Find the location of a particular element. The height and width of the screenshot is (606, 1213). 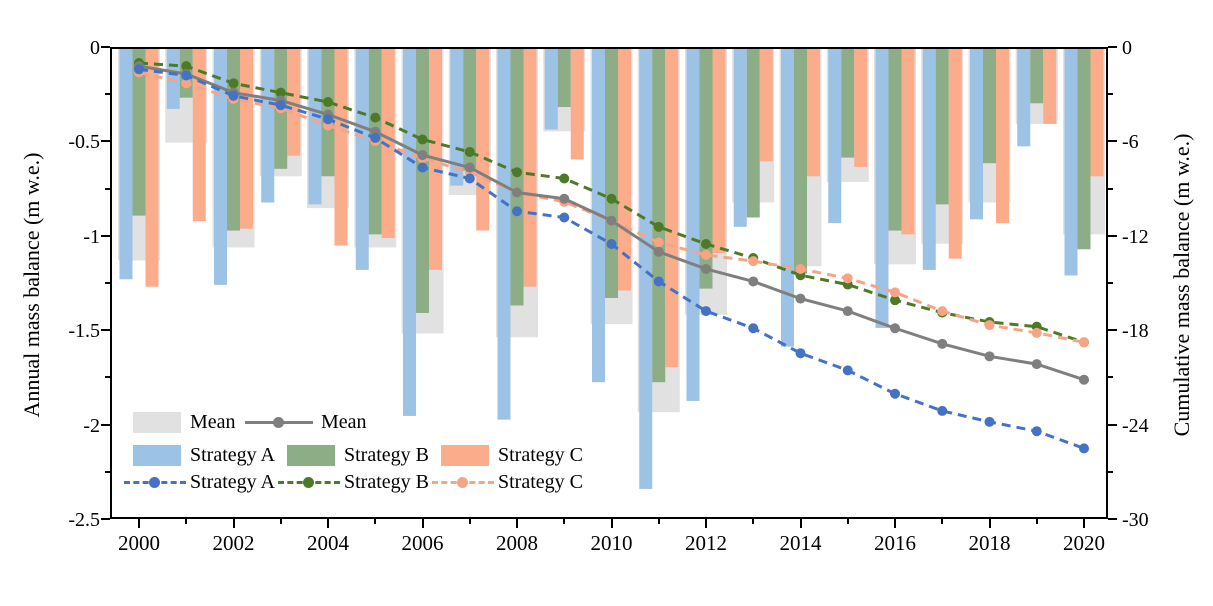

x-axis-tick-label: 2020 is located at coordinates (1084, 543).